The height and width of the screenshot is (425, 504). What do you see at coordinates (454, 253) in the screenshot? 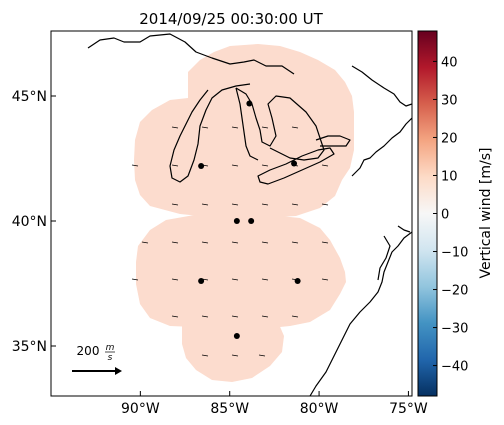
I see `colorbar-tick-label: −10` at bounding box center [454, 253].